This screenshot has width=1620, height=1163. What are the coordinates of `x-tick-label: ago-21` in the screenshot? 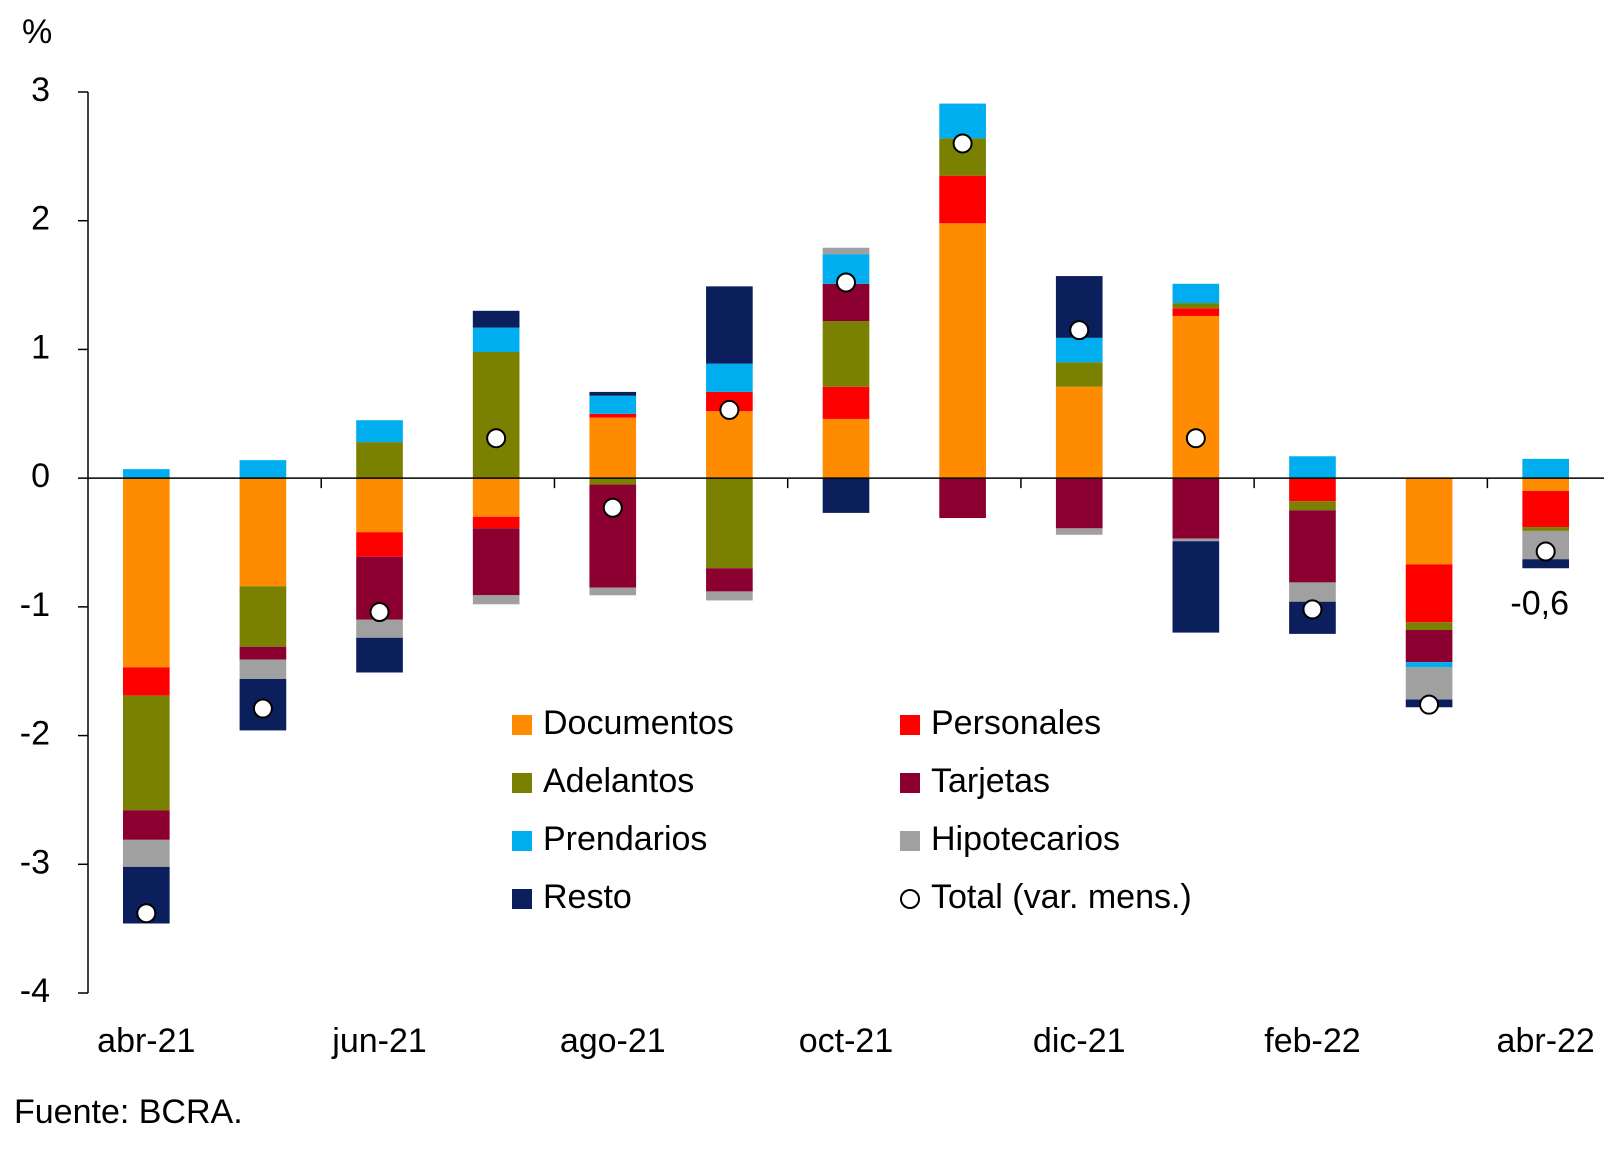 It's located at (613, 1041).